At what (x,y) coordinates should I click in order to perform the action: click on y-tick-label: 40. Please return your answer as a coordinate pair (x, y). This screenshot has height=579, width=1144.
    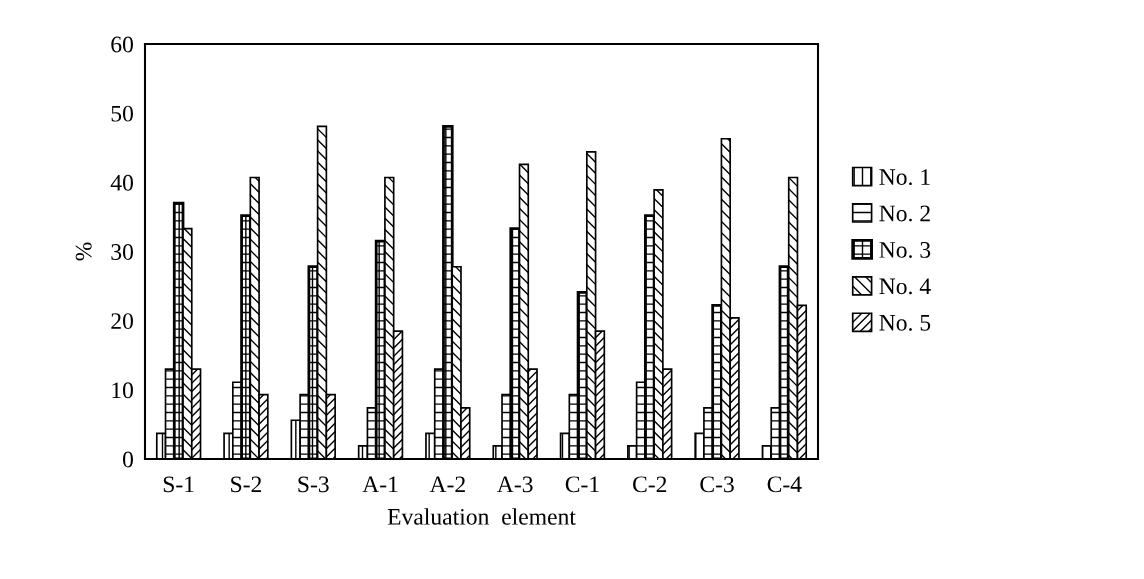
    Looking at the image, I should click on (121, 182).